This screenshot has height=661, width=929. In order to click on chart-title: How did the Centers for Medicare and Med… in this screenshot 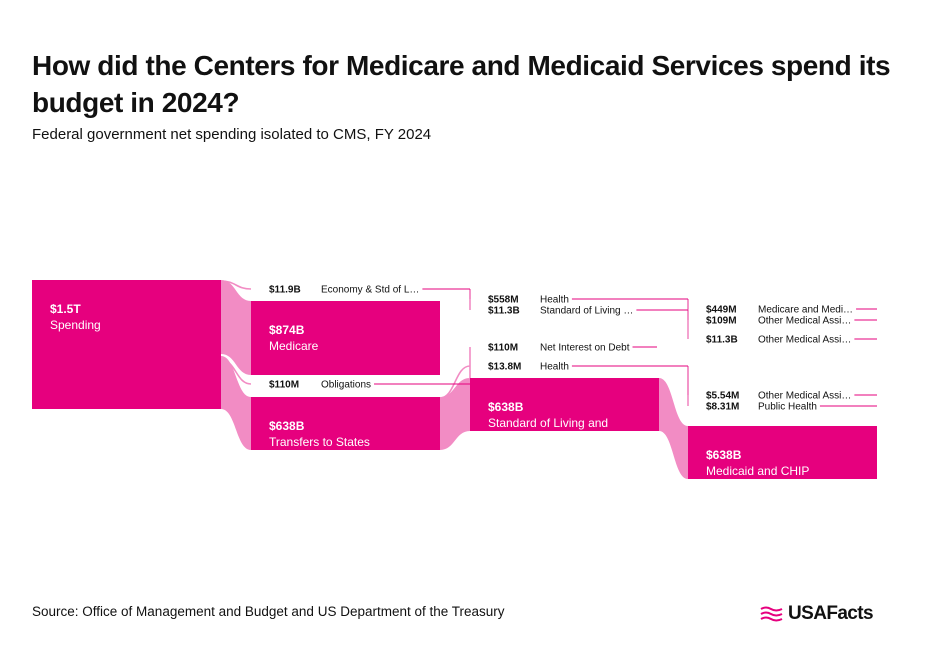, I will do `click(461, 84)`.